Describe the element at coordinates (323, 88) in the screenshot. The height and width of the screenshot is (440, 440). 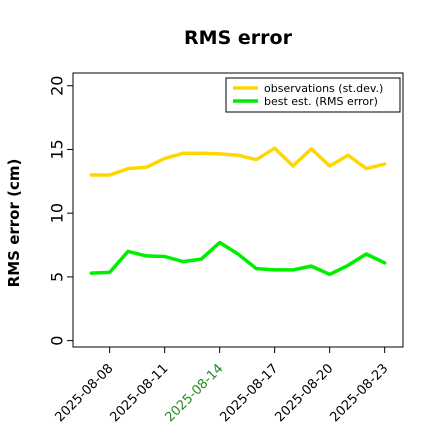
I see `legend-label-1: observations (st.dev.)` at that location.